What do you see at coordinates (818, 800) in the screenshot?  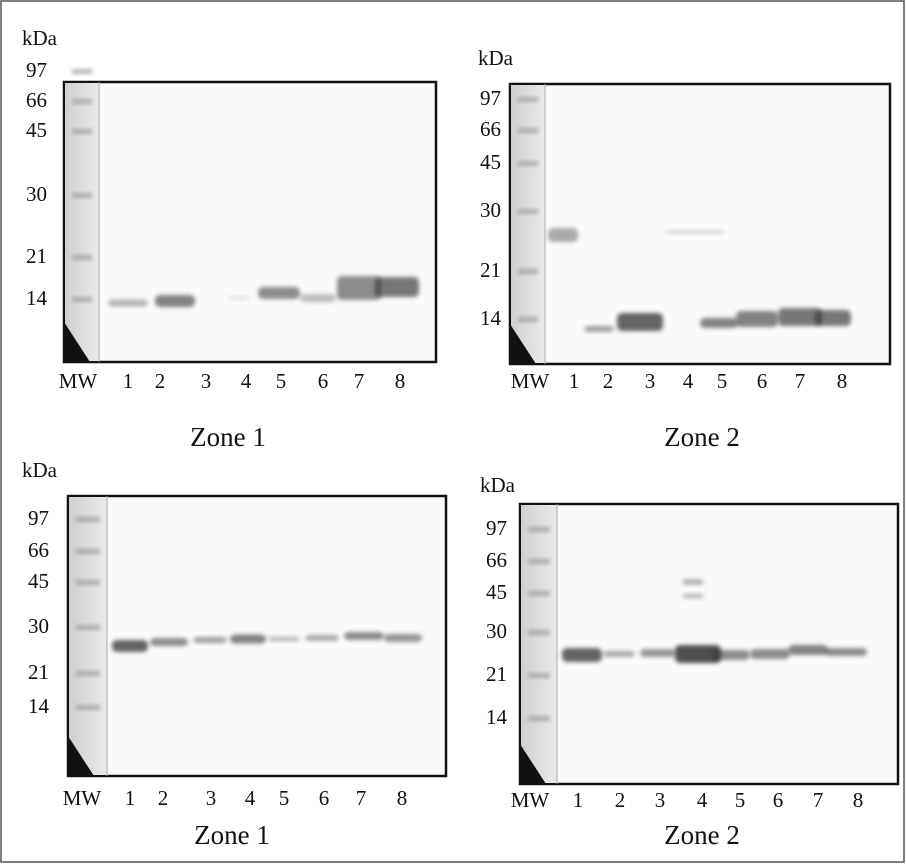 I see `lane-label: 7` at bounding box center [818, 800].